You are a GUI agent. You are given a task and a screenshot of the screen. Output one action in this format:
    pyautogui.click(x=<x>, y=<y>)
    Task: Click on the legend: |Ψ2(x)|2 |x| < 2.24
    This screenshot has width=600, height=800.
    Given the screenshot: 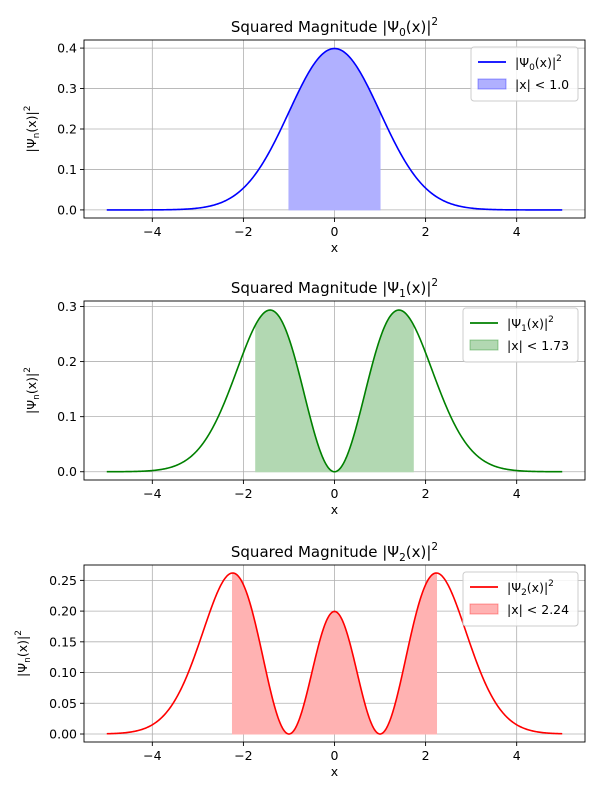 What is the action you would take?
    pyautogui.click(x=520, y=599)
    